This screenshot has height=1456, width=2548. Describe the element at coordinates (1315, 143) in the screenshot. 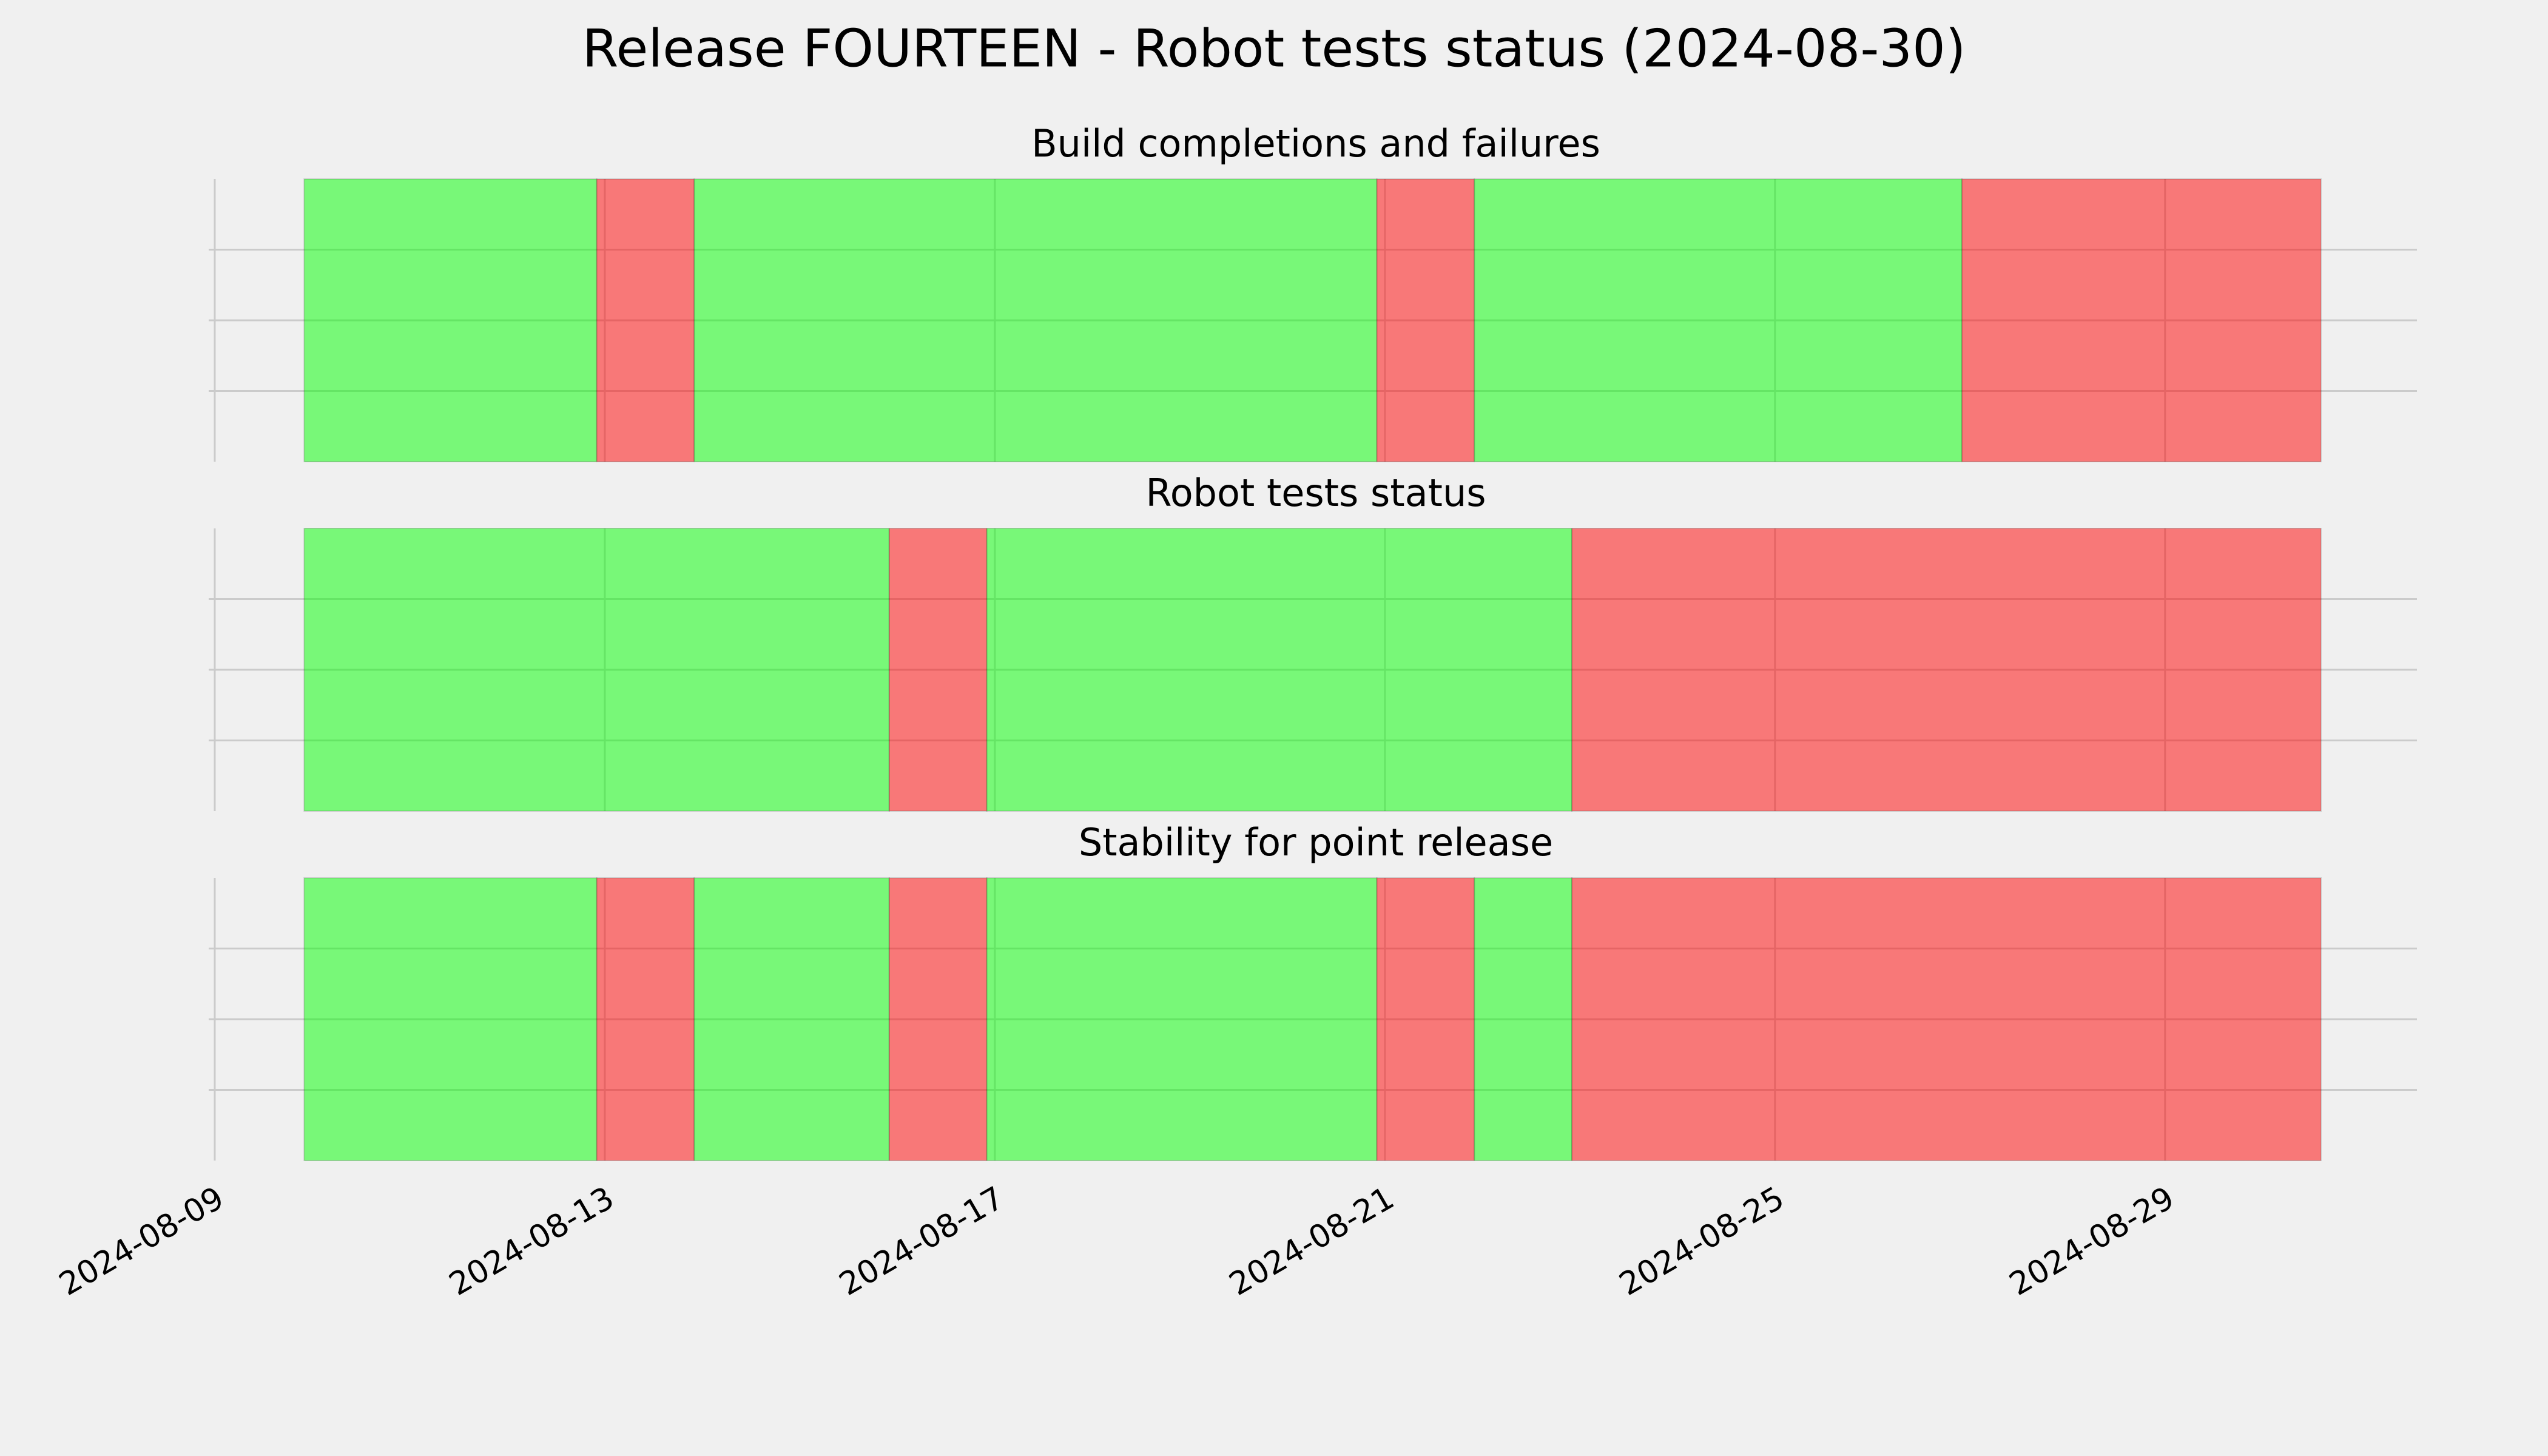

I see `subplot-title: Build completions and failures` at that location.